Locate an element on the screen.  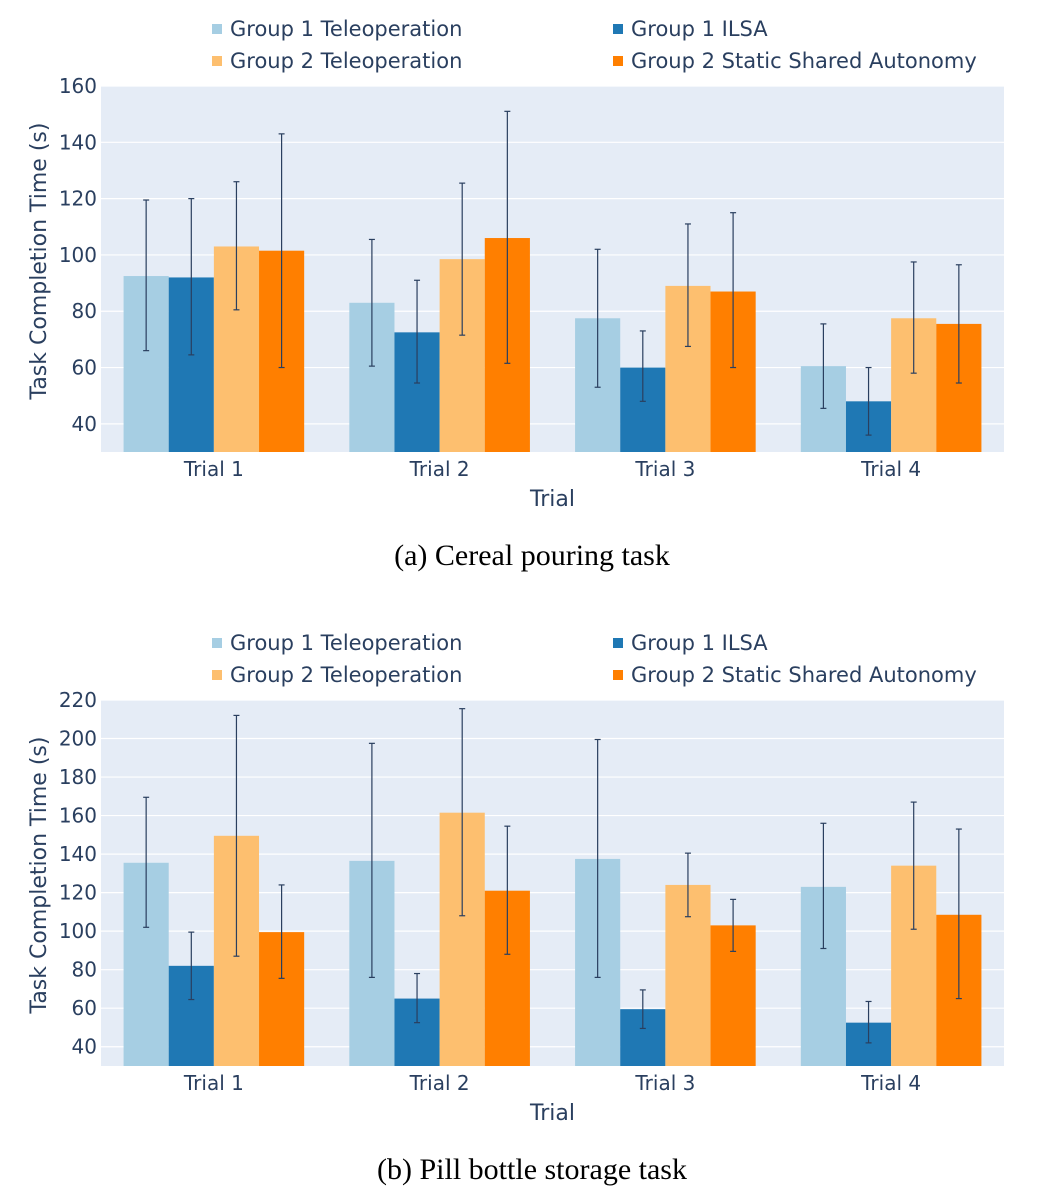
y-tick-label: 180 is located at coordinates (78, 777).